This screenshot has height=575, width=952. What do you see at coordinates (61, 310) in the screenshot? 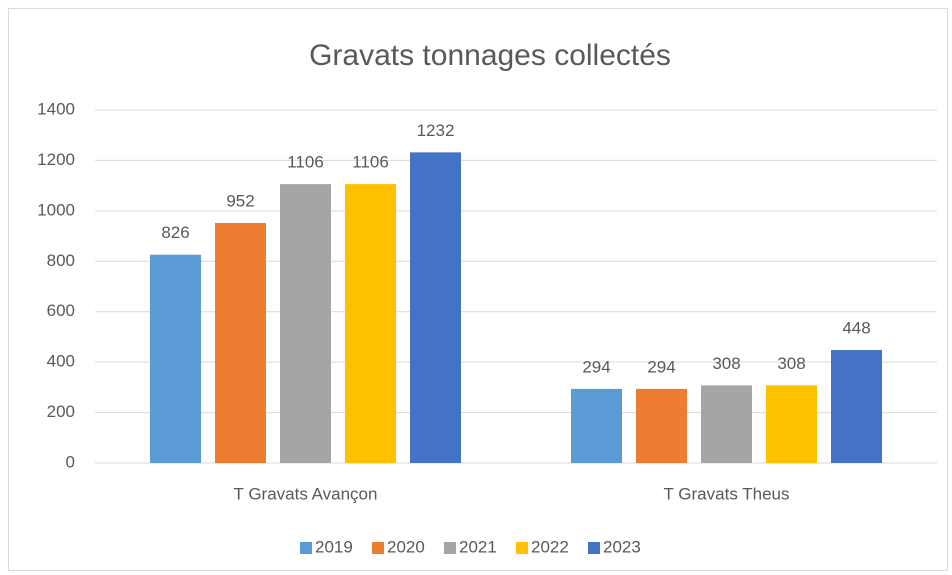
I see `y-tick-label: 600` at bounding box center [61, 310].